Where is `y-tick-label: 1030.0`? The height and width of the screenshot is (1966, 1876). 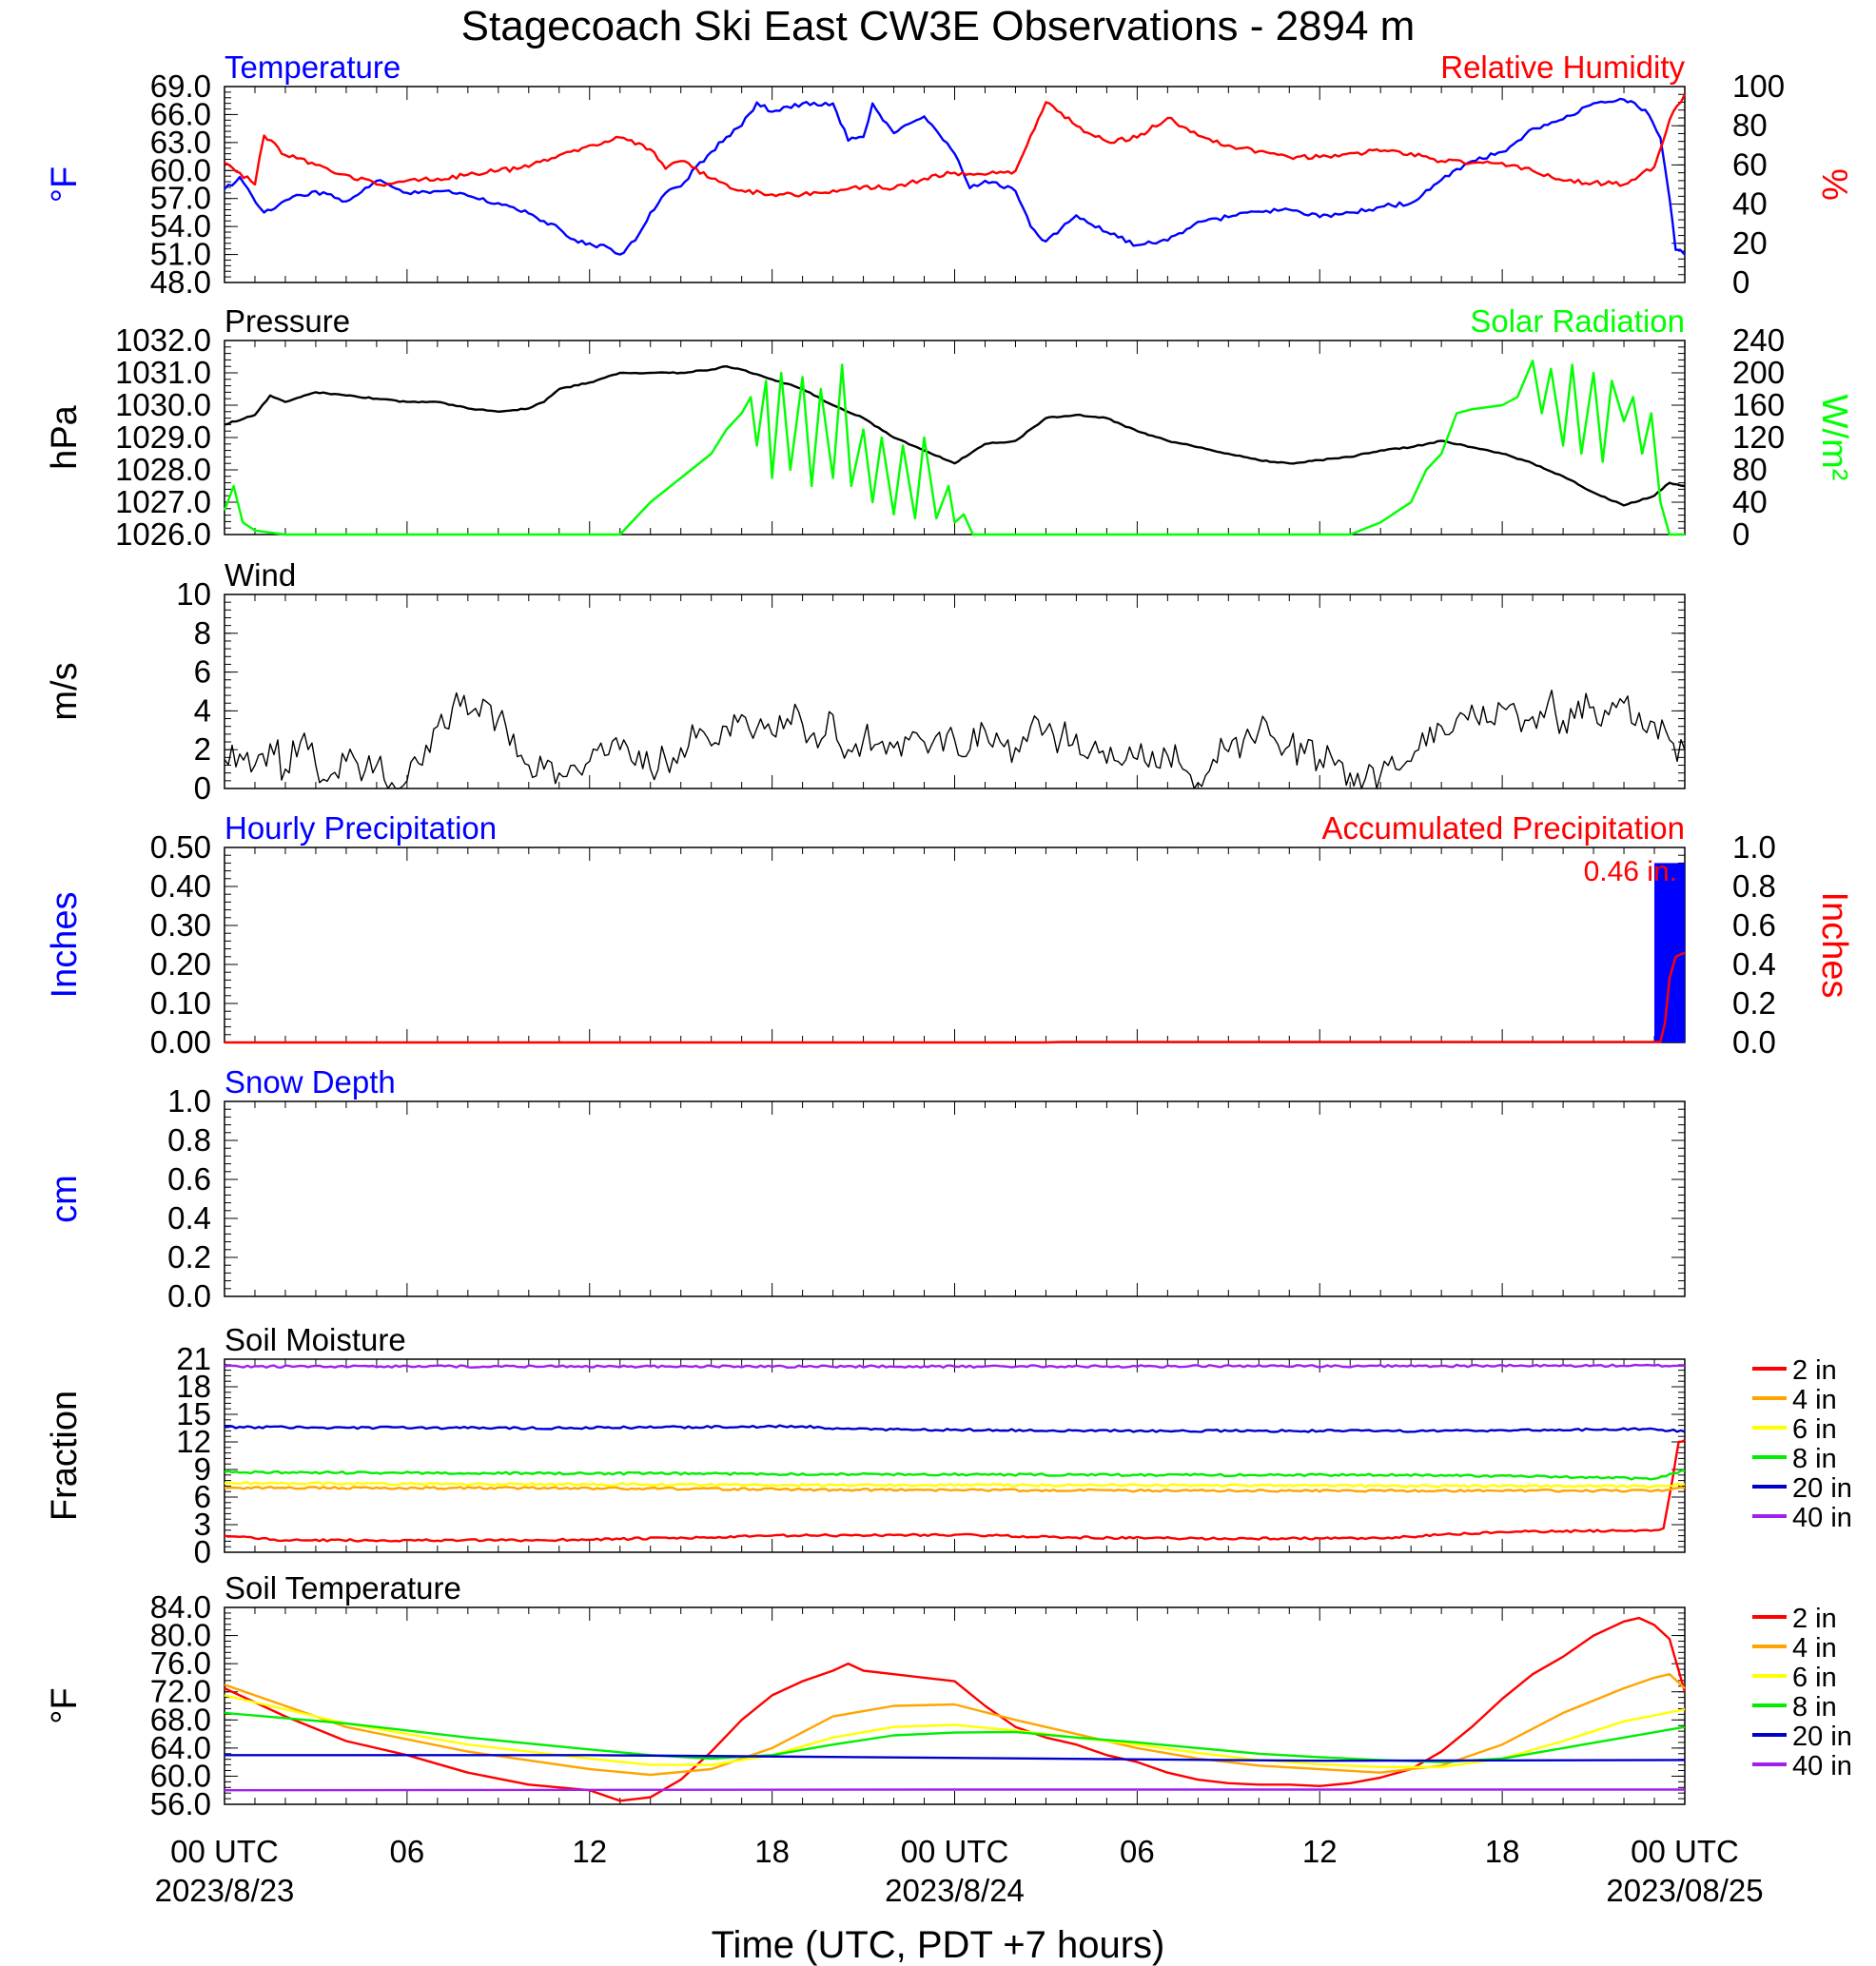
y-tick-label: 1030.0 is located at coordinates (163, 404).